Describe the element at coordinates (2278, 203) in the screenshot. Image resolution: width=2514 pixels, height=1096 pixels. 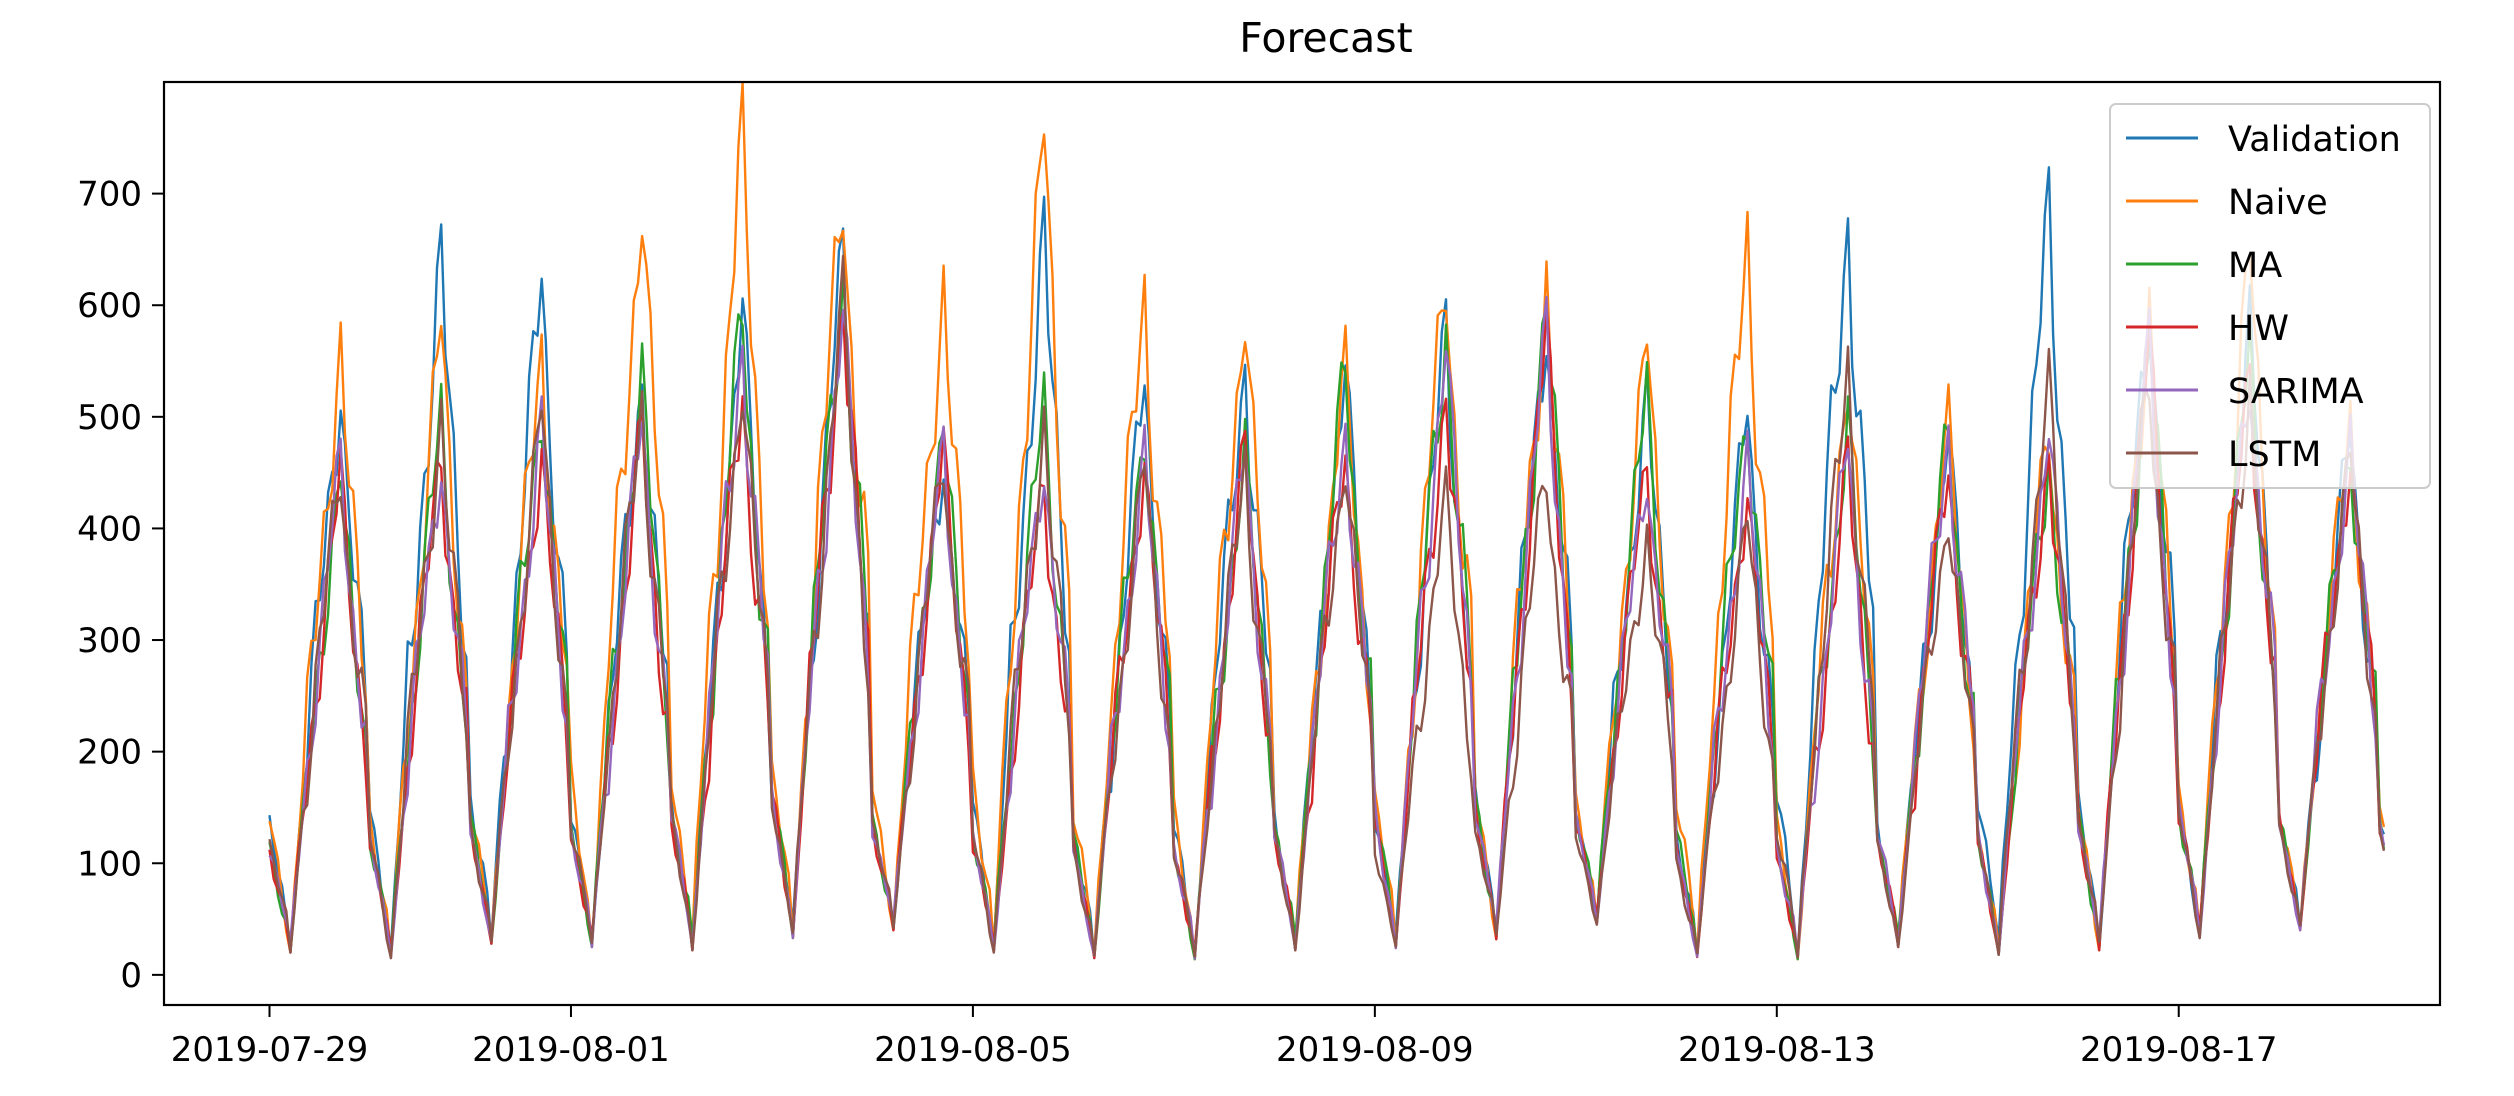
I see `legend-label: Naive` at that location.